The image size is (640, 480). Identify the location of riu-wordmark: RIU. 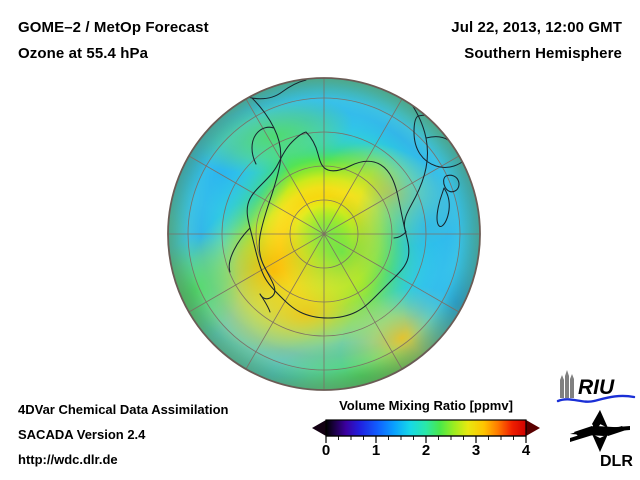
(596, 387).